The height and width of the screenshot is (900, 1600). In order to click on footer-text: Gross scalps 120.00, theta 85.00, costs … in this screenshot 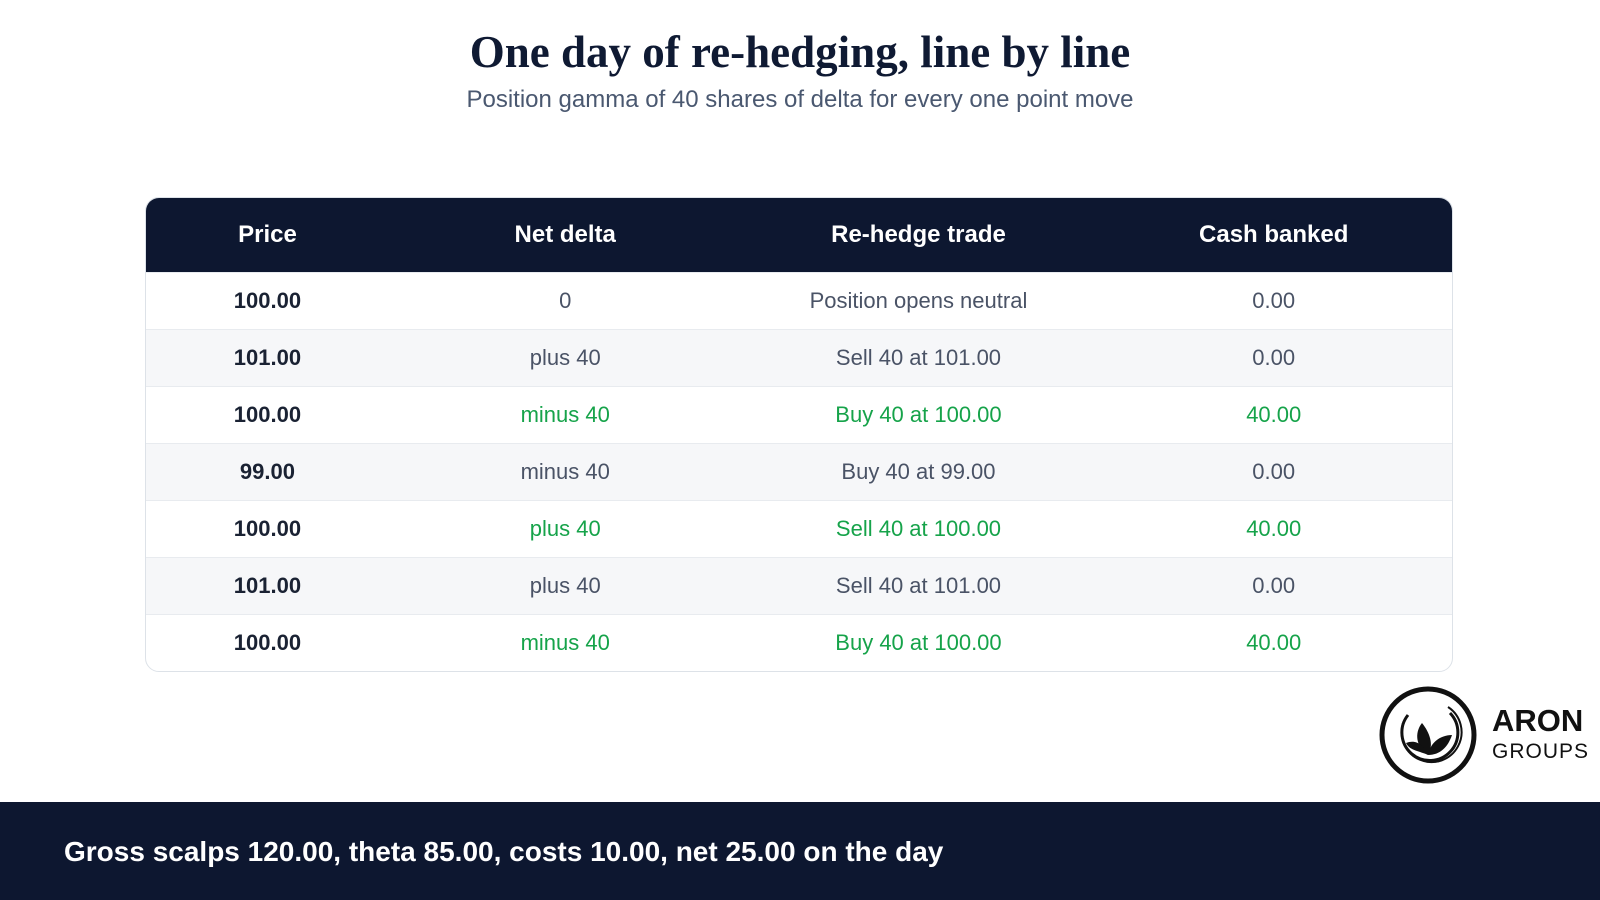, I will do `click(504, 851)`.